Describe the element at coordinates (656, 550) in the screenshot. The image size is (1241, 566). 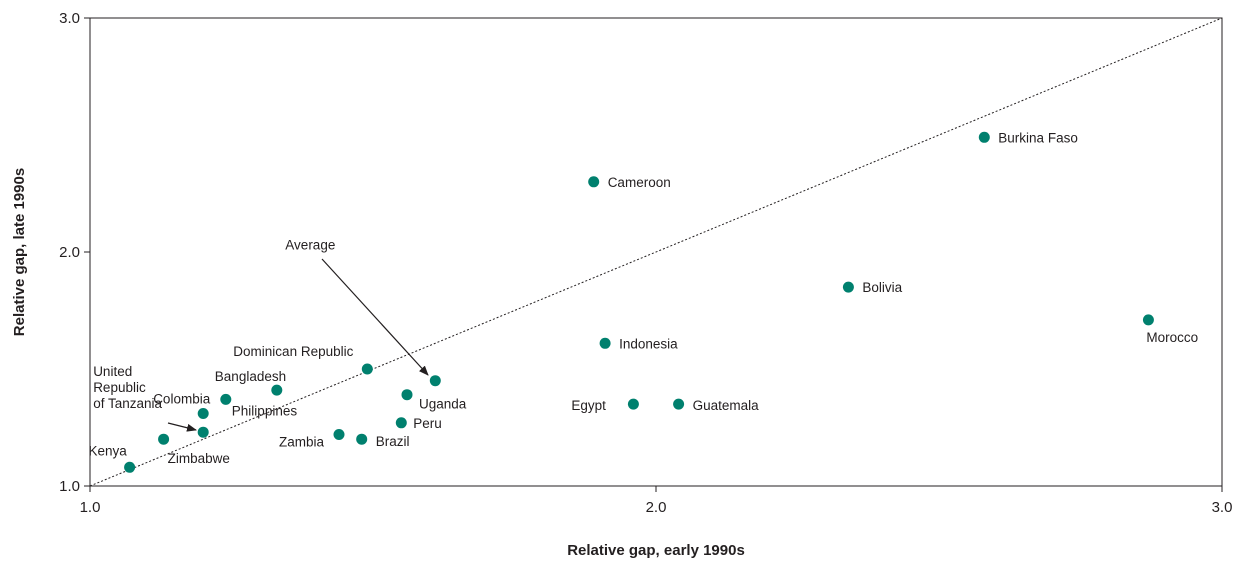
I see `x-axis-title: Relative gap, early 1990s` at that location.